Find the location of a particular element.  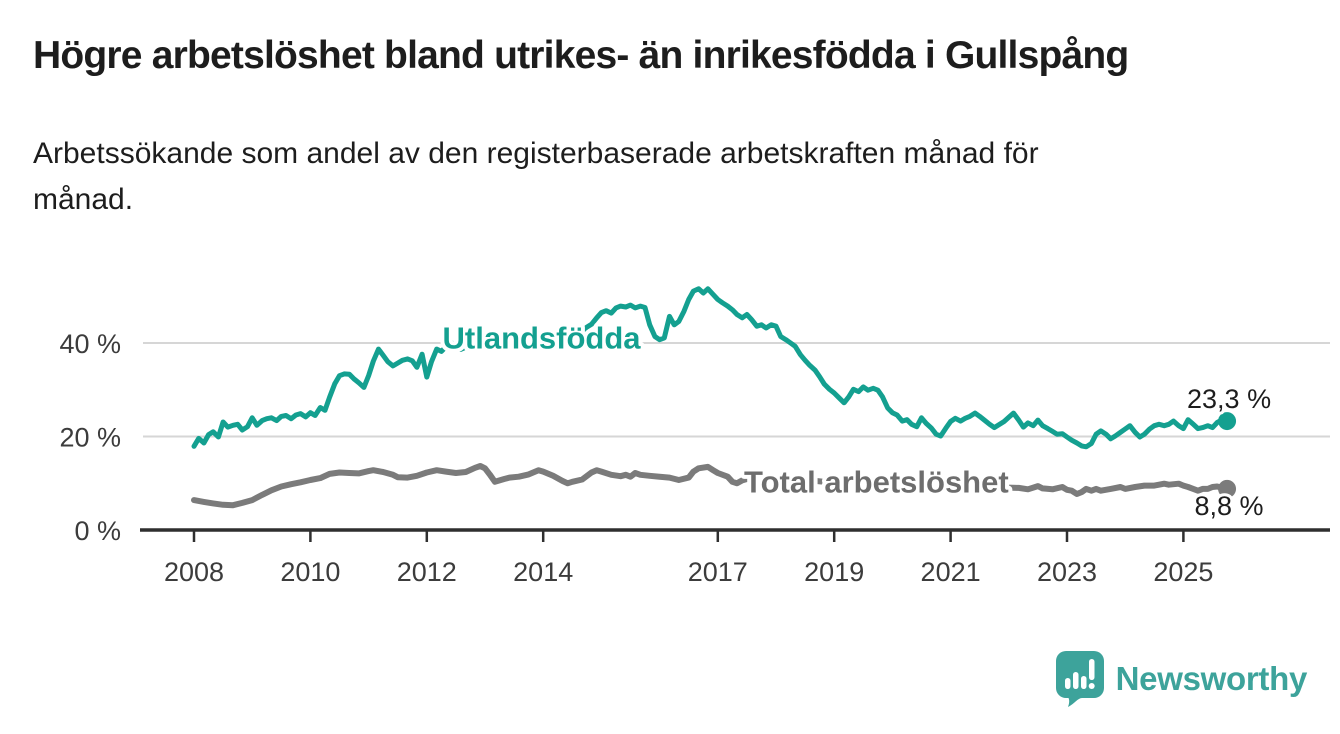

series-label-utlandsfodda: Utlandsfödda is located at coordinates (542, 338).